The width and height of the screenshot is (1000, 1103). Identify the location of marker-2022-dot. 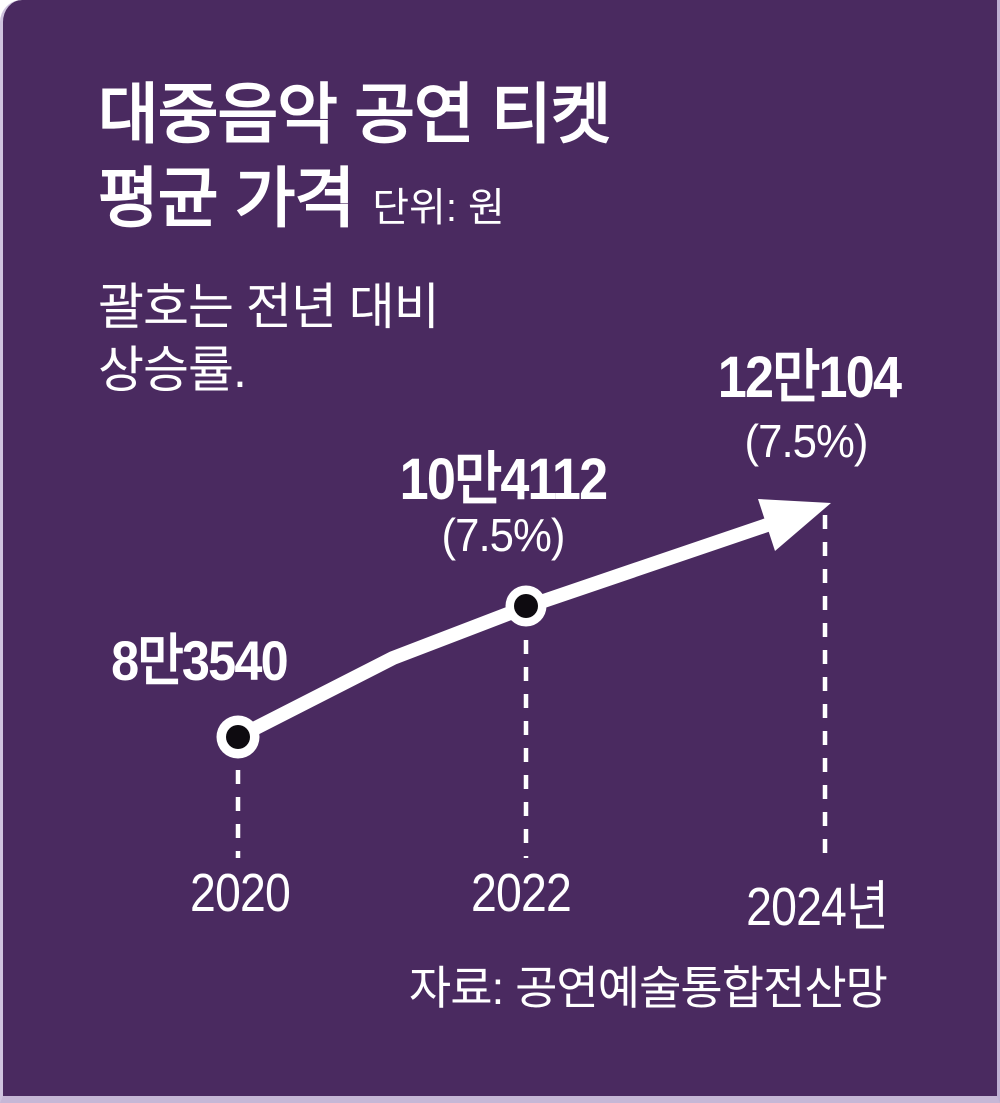
(526, 606).